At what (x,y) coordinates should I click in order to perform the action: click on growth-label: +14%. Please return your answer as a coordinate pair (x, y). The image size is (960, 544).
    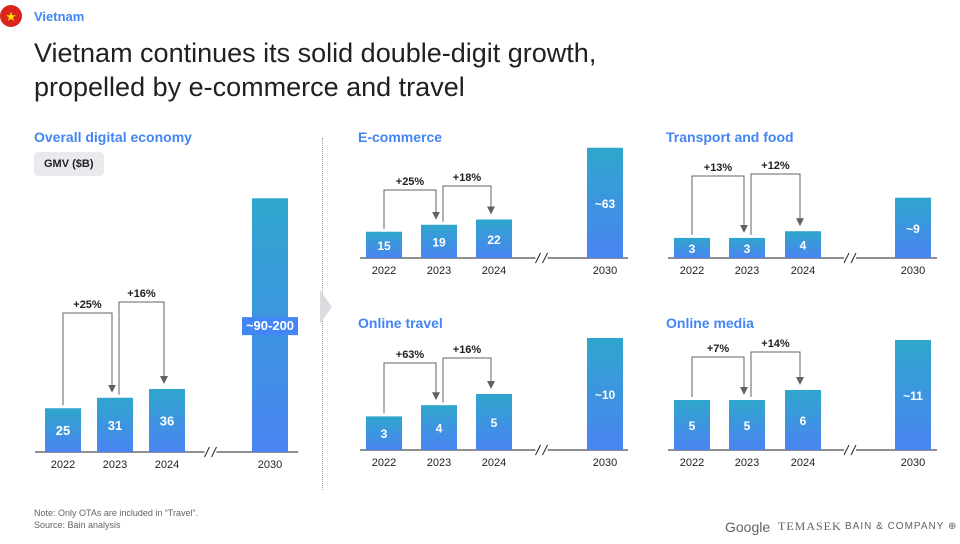
    Looking at the image, I should click on (775, 344).